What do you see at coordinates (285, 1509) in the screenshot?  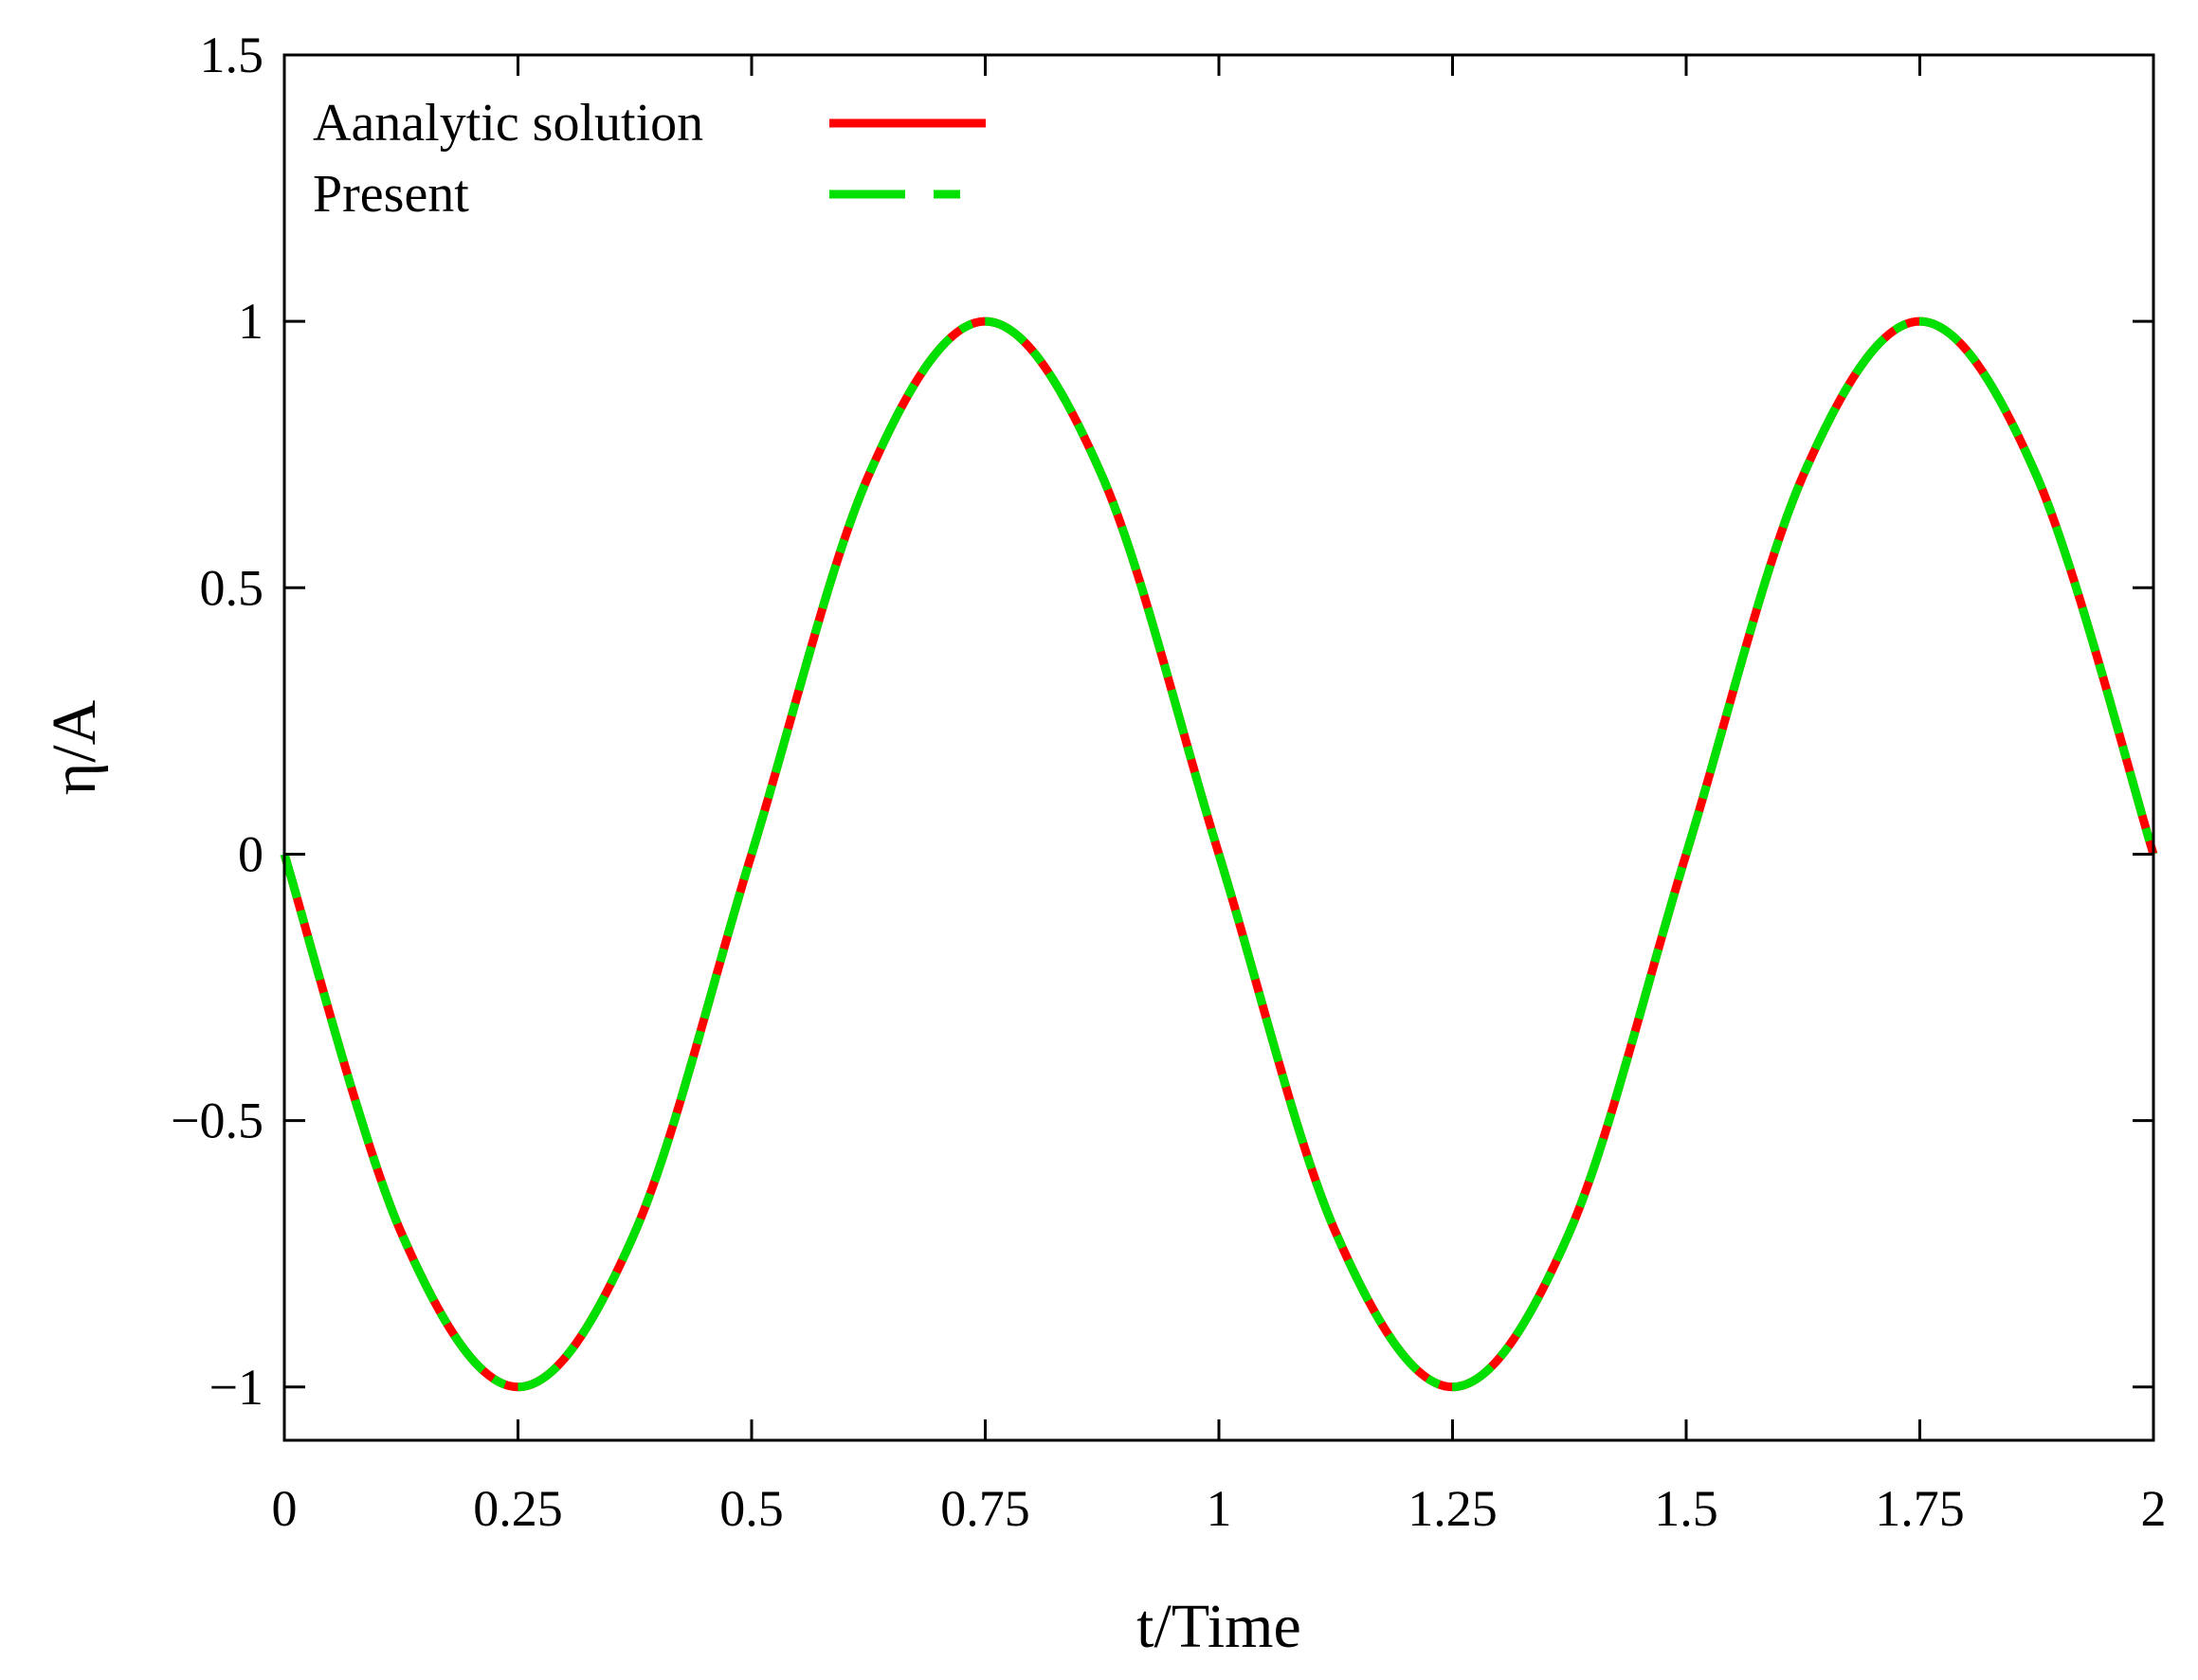 I see `x-tick-label: 0` at bounding box center [285, 1509].